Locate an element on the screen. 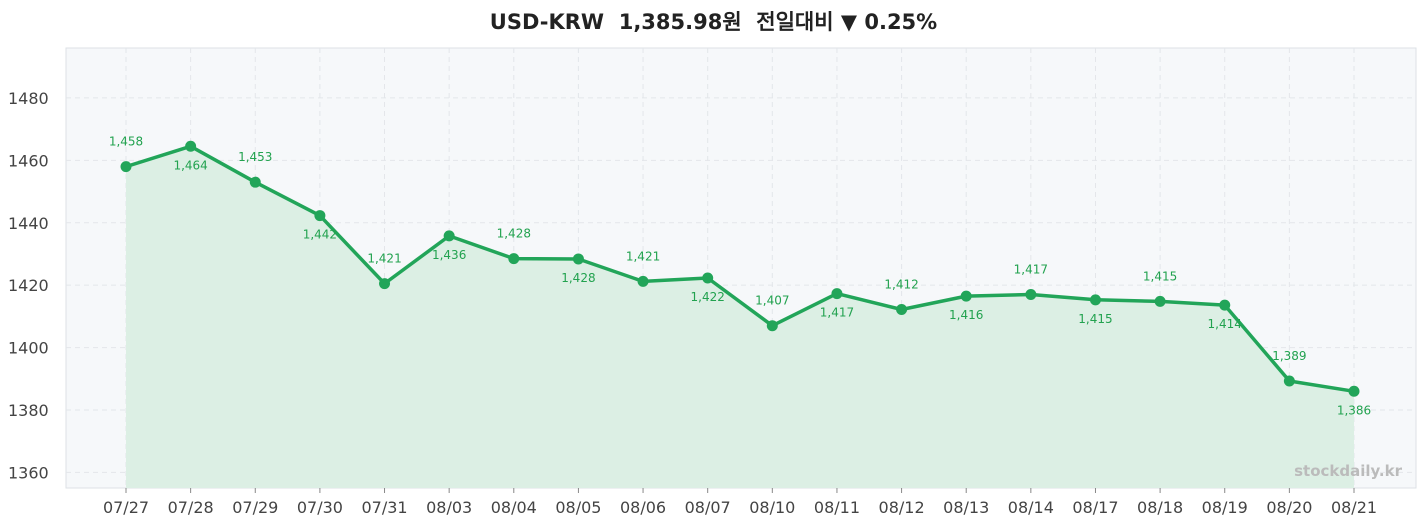 The width and height of the screenshot is (1427, 529). x-tick-label: 07/28 is located at coordinates (191, 507).